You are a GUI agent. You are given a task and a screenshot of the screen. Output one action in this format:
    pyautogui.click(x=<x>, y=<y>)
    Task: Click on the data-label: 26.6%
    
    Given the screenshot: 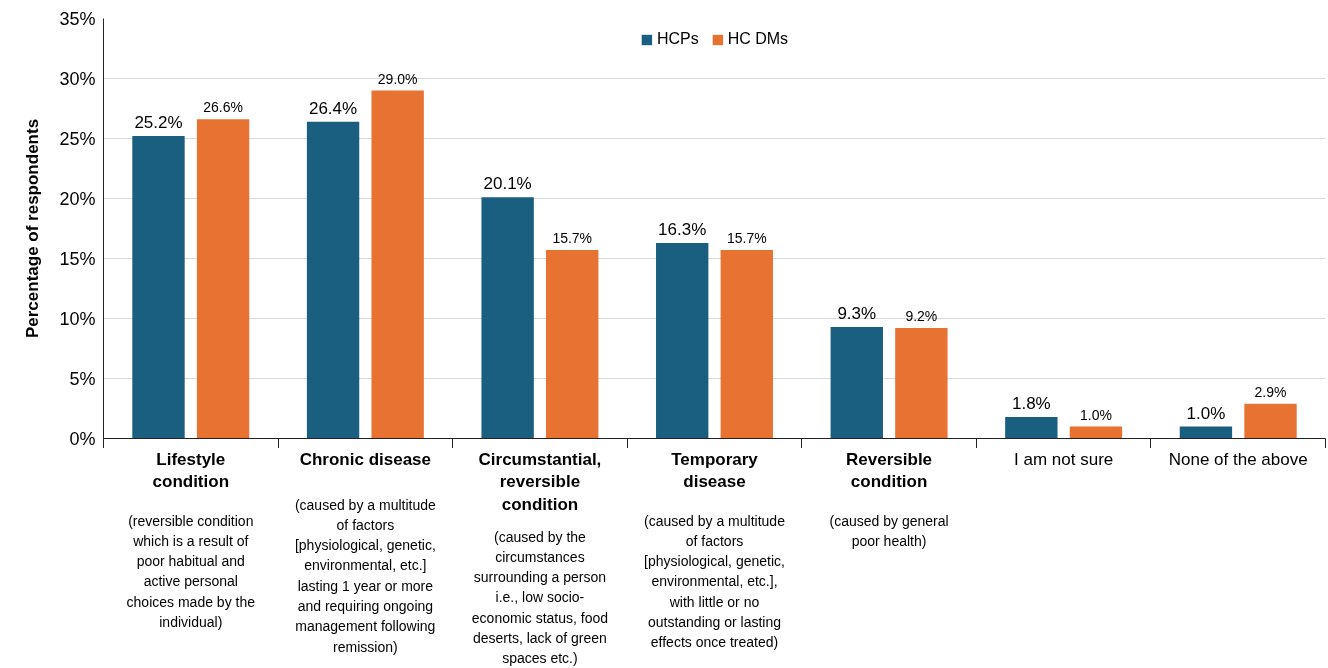 What is the action you would take?
    pyautogui.click(x=223, y=107)
    